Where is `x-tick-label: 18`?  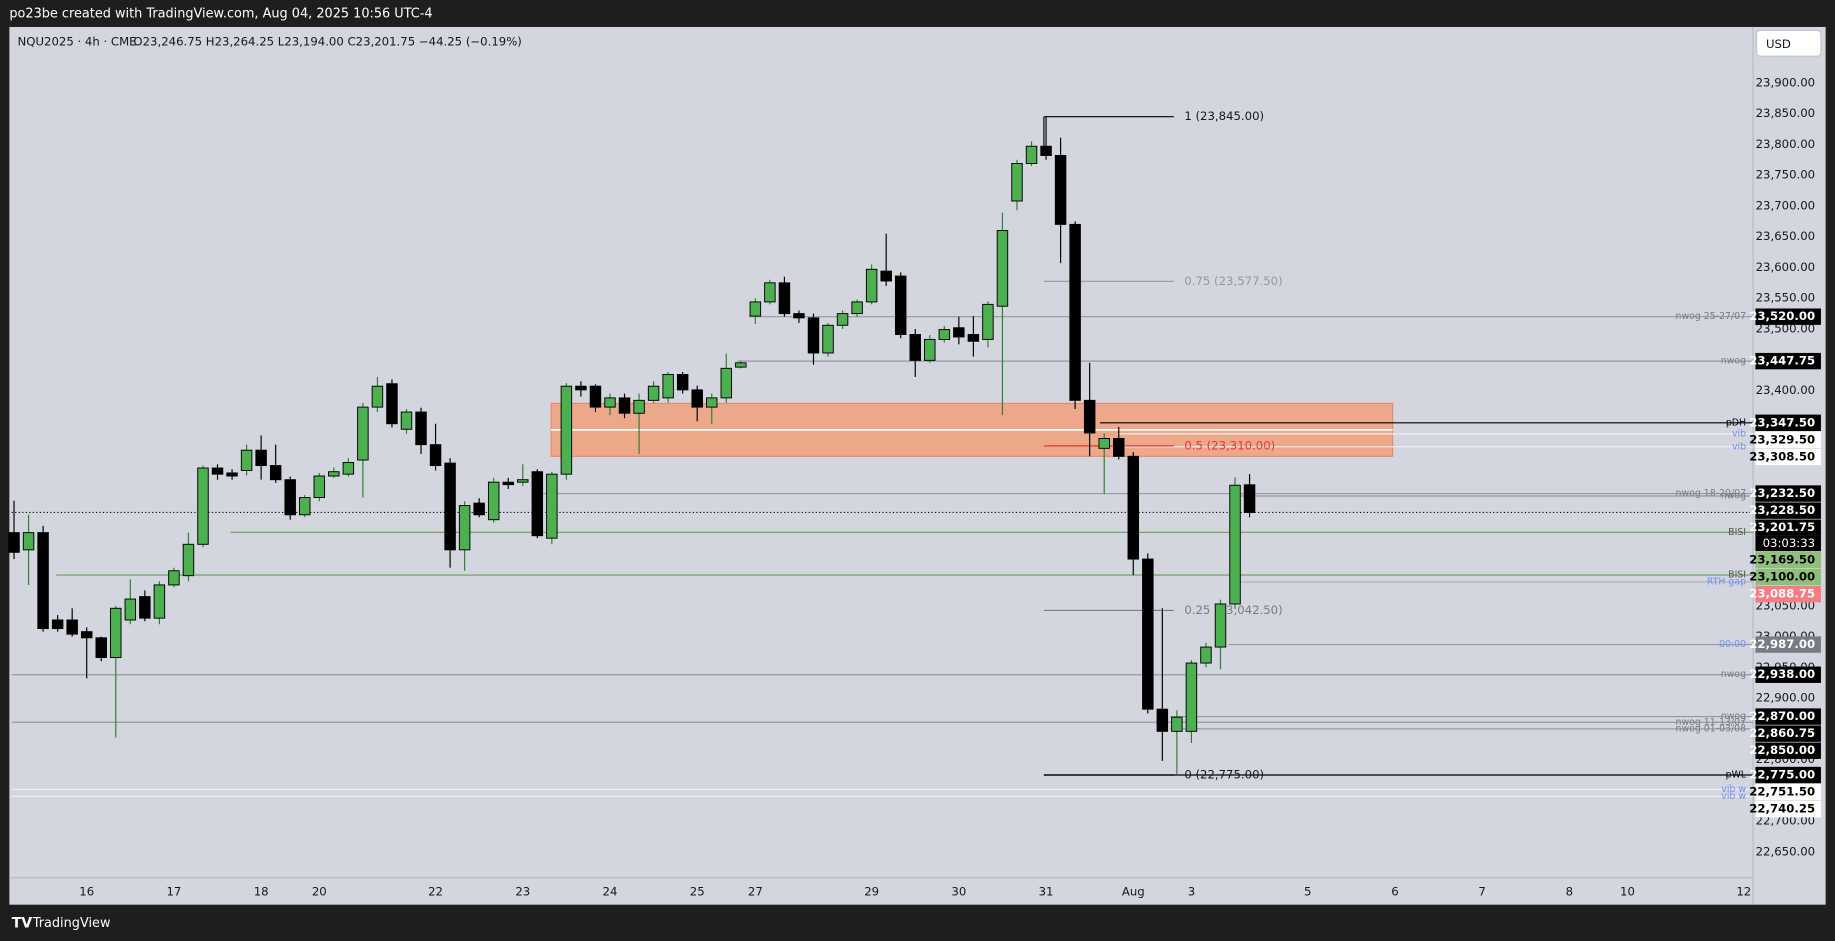 x-tick-label: 18 is located at coordinates (261, 891).